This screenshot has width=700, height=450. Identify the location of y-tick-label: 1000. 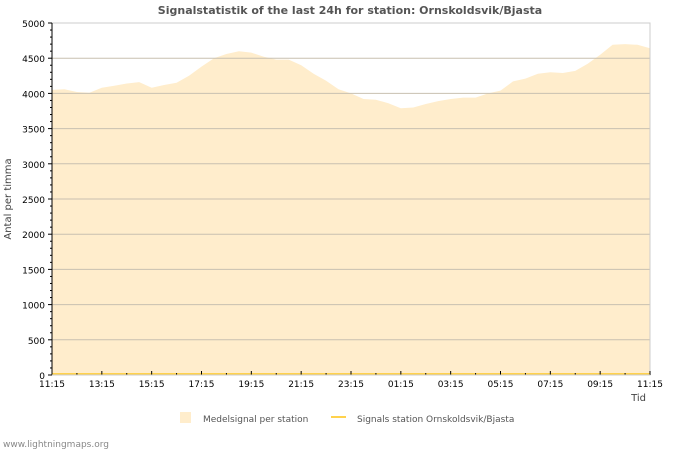
(33, 307).